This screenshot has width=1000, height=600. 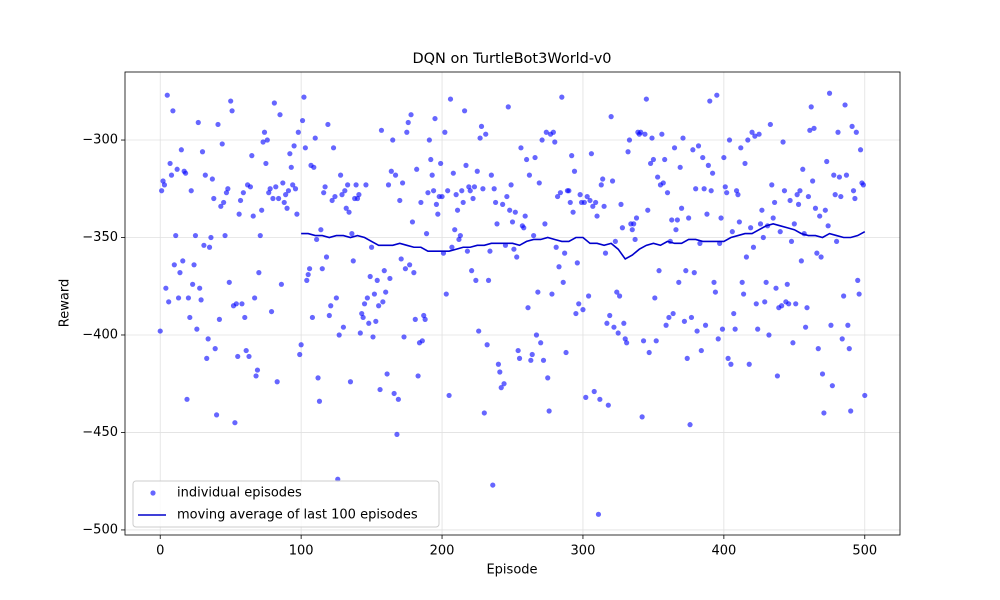 I want to click on x-tick-label: 300, so click(x=583, y=551).